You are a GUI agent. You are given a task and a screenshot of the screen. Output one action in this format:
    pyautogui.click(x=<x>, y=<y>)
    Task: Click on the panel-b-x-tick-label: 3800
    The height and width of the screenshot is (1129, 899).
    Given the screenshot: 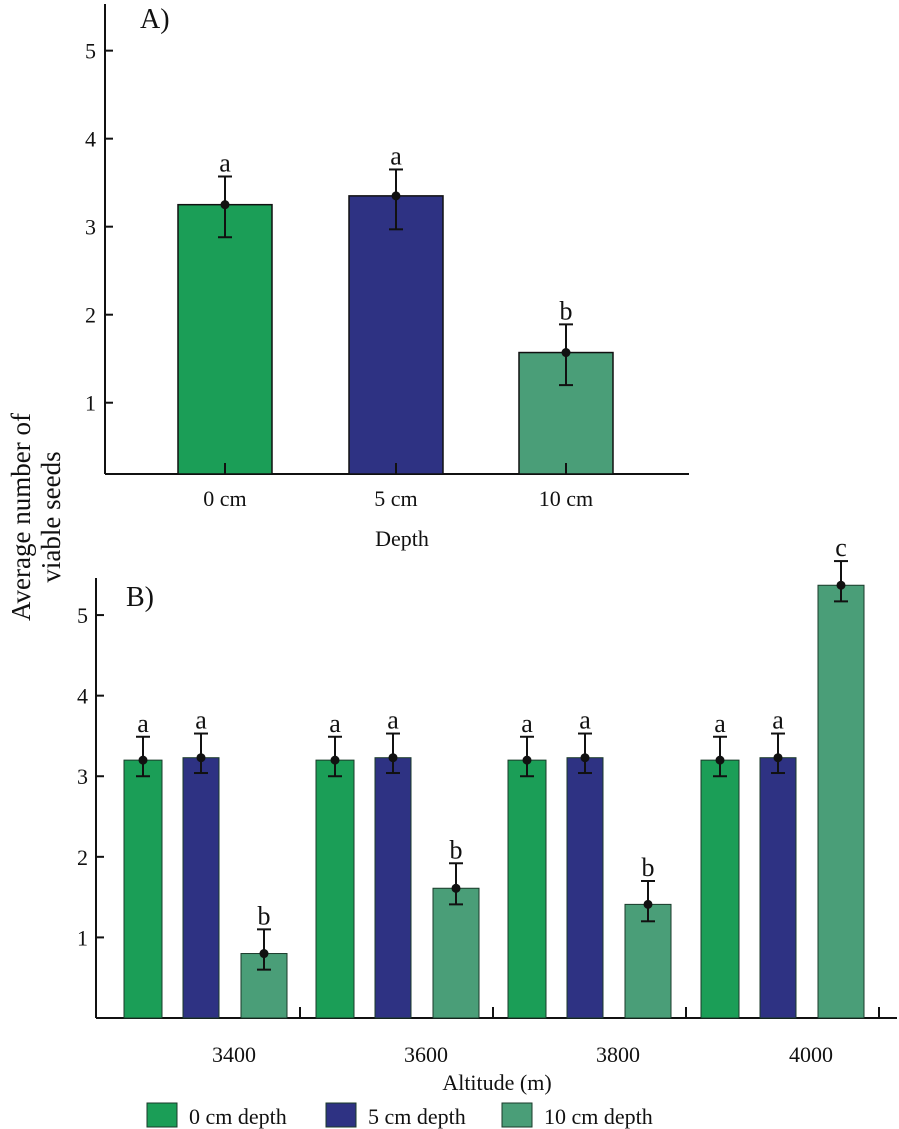 What is the action you would take?
    pyautogui.click(x=618, y=1054)
    